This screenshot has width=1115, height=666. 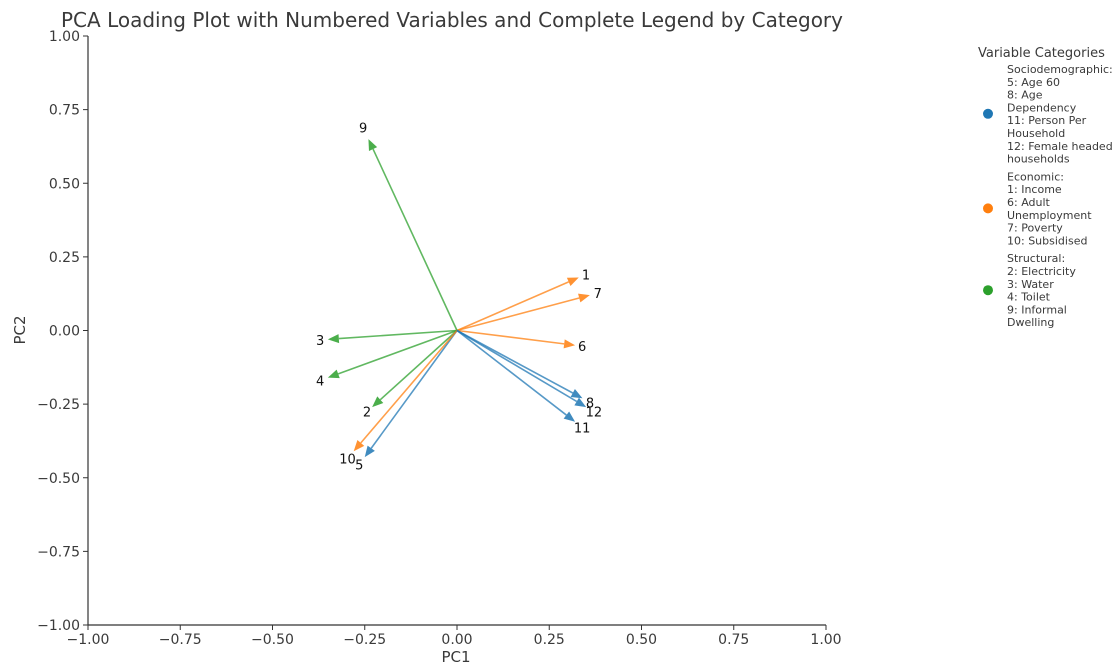 What do you see at coordinates (88, 640) in the screenshot?
I see `x-tick-label: −1.00` at bounding box center [88, 640].